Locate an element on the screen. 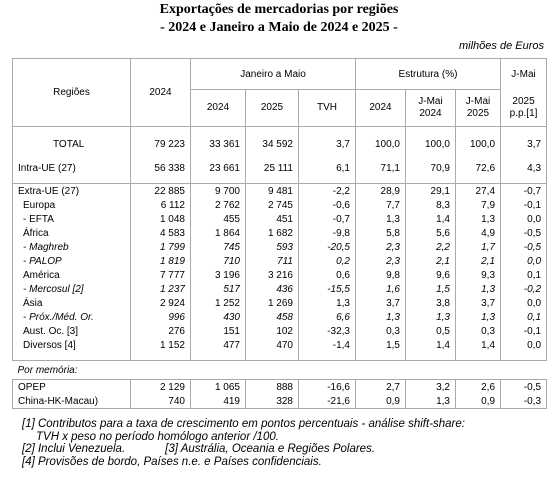 Image resolution: width=558 pixels, height=477 pixels. value-cell: -0,1 is located at coordinates (524, 205).